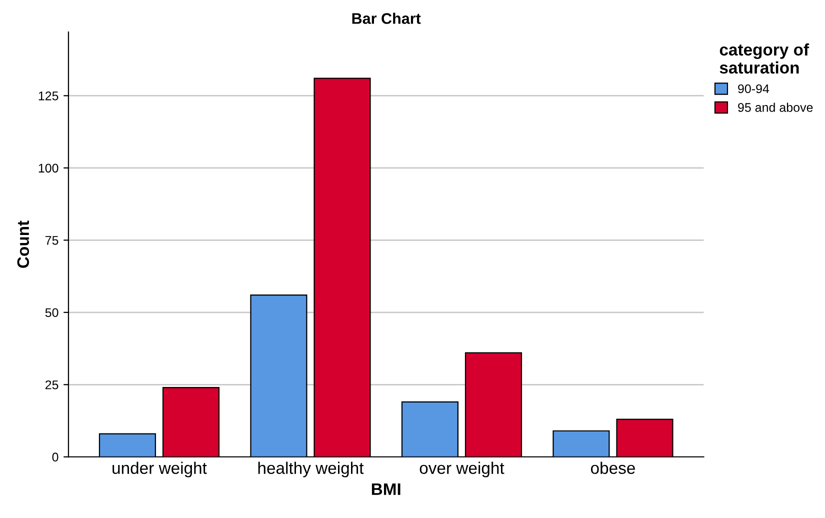  I want to click on legend-title: category of saturation, so click(765, 58).